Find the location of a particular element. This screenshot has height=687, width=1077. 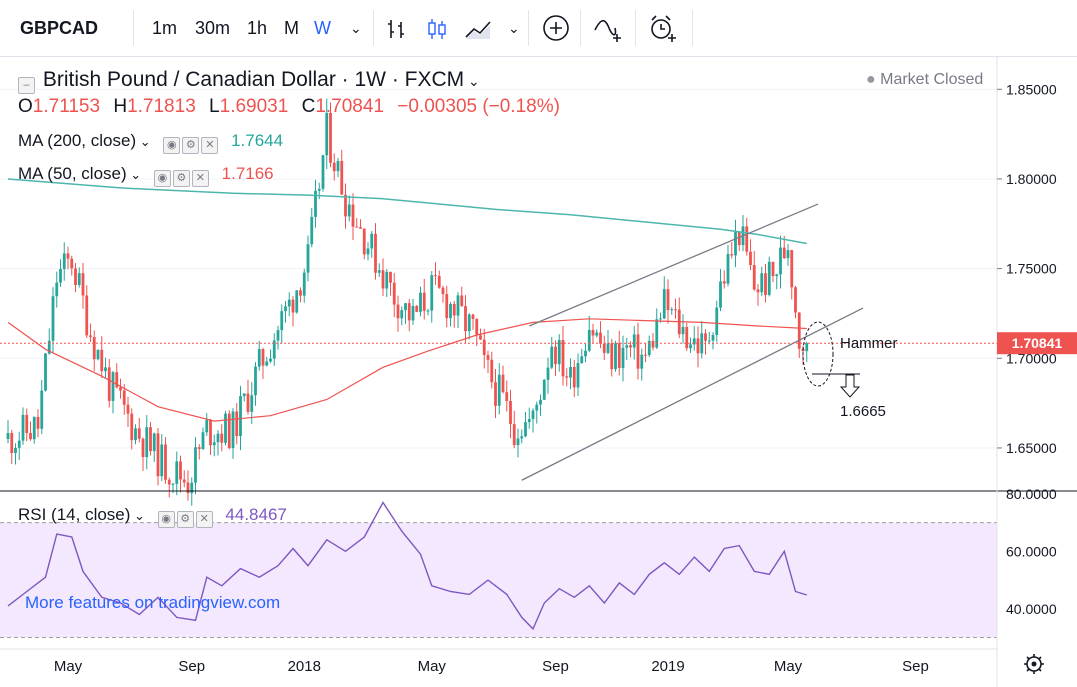

rsi-close-icon: ✕ is located at coordinates (204, 519).